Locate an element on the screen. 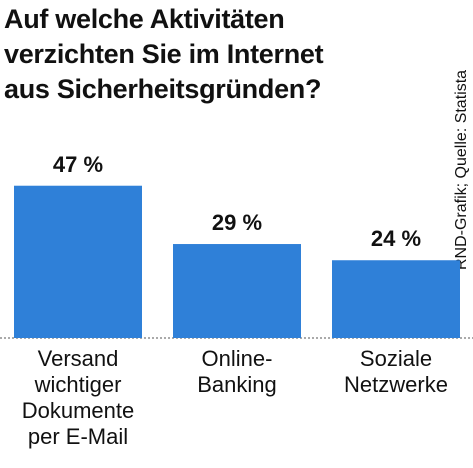  x-tick-label: Soziale Netzwerke is located at coordinates (396, 371).